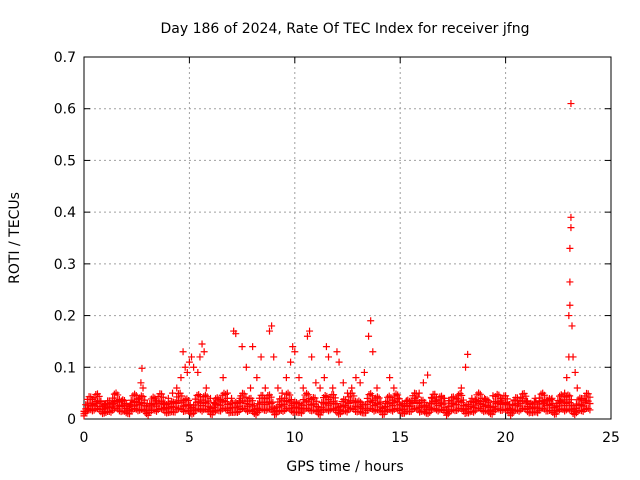  What do you see at coordinates (506, 438) in the screenshot?
I see `x-tick-label: 20` at bounding box center [506, 438].